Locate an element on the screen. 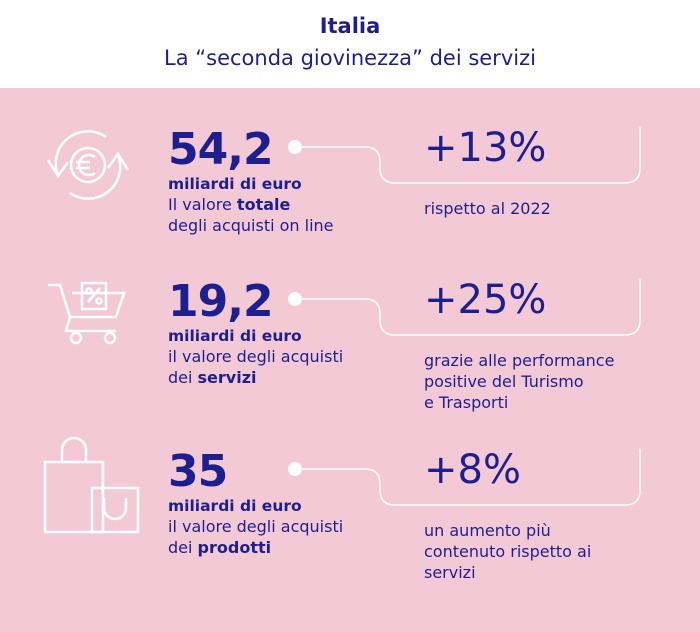 This screenshot has width=700, height=632. text: Il valore is located at coordinates (202, 204).